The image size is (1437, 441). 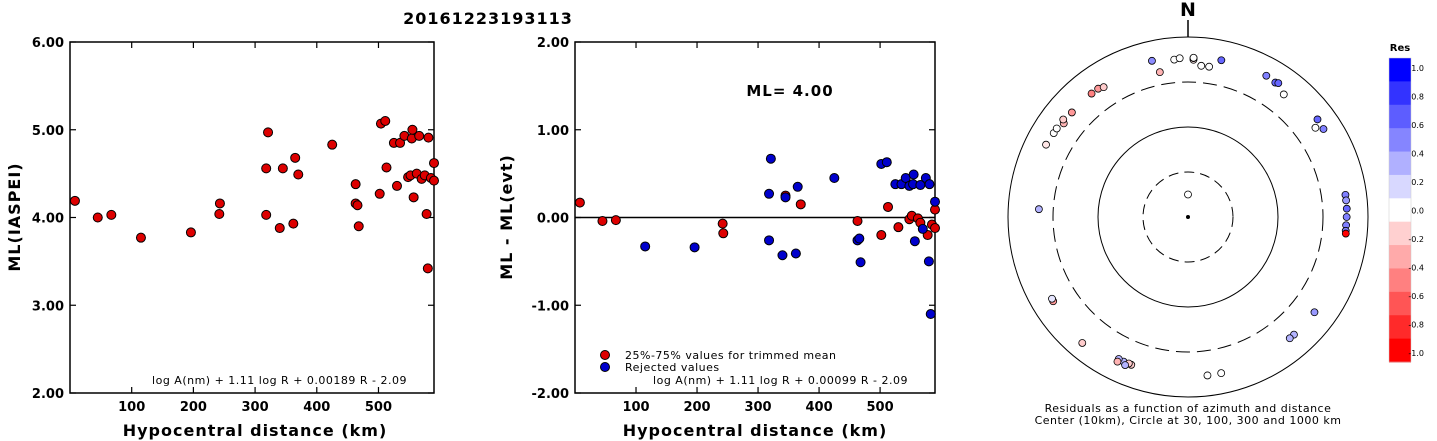 What do you see at coordinates (1417, 68) in the screenshot?
I see `colorbar-tick-label: 1.0` at bounding box center [1417, 68].